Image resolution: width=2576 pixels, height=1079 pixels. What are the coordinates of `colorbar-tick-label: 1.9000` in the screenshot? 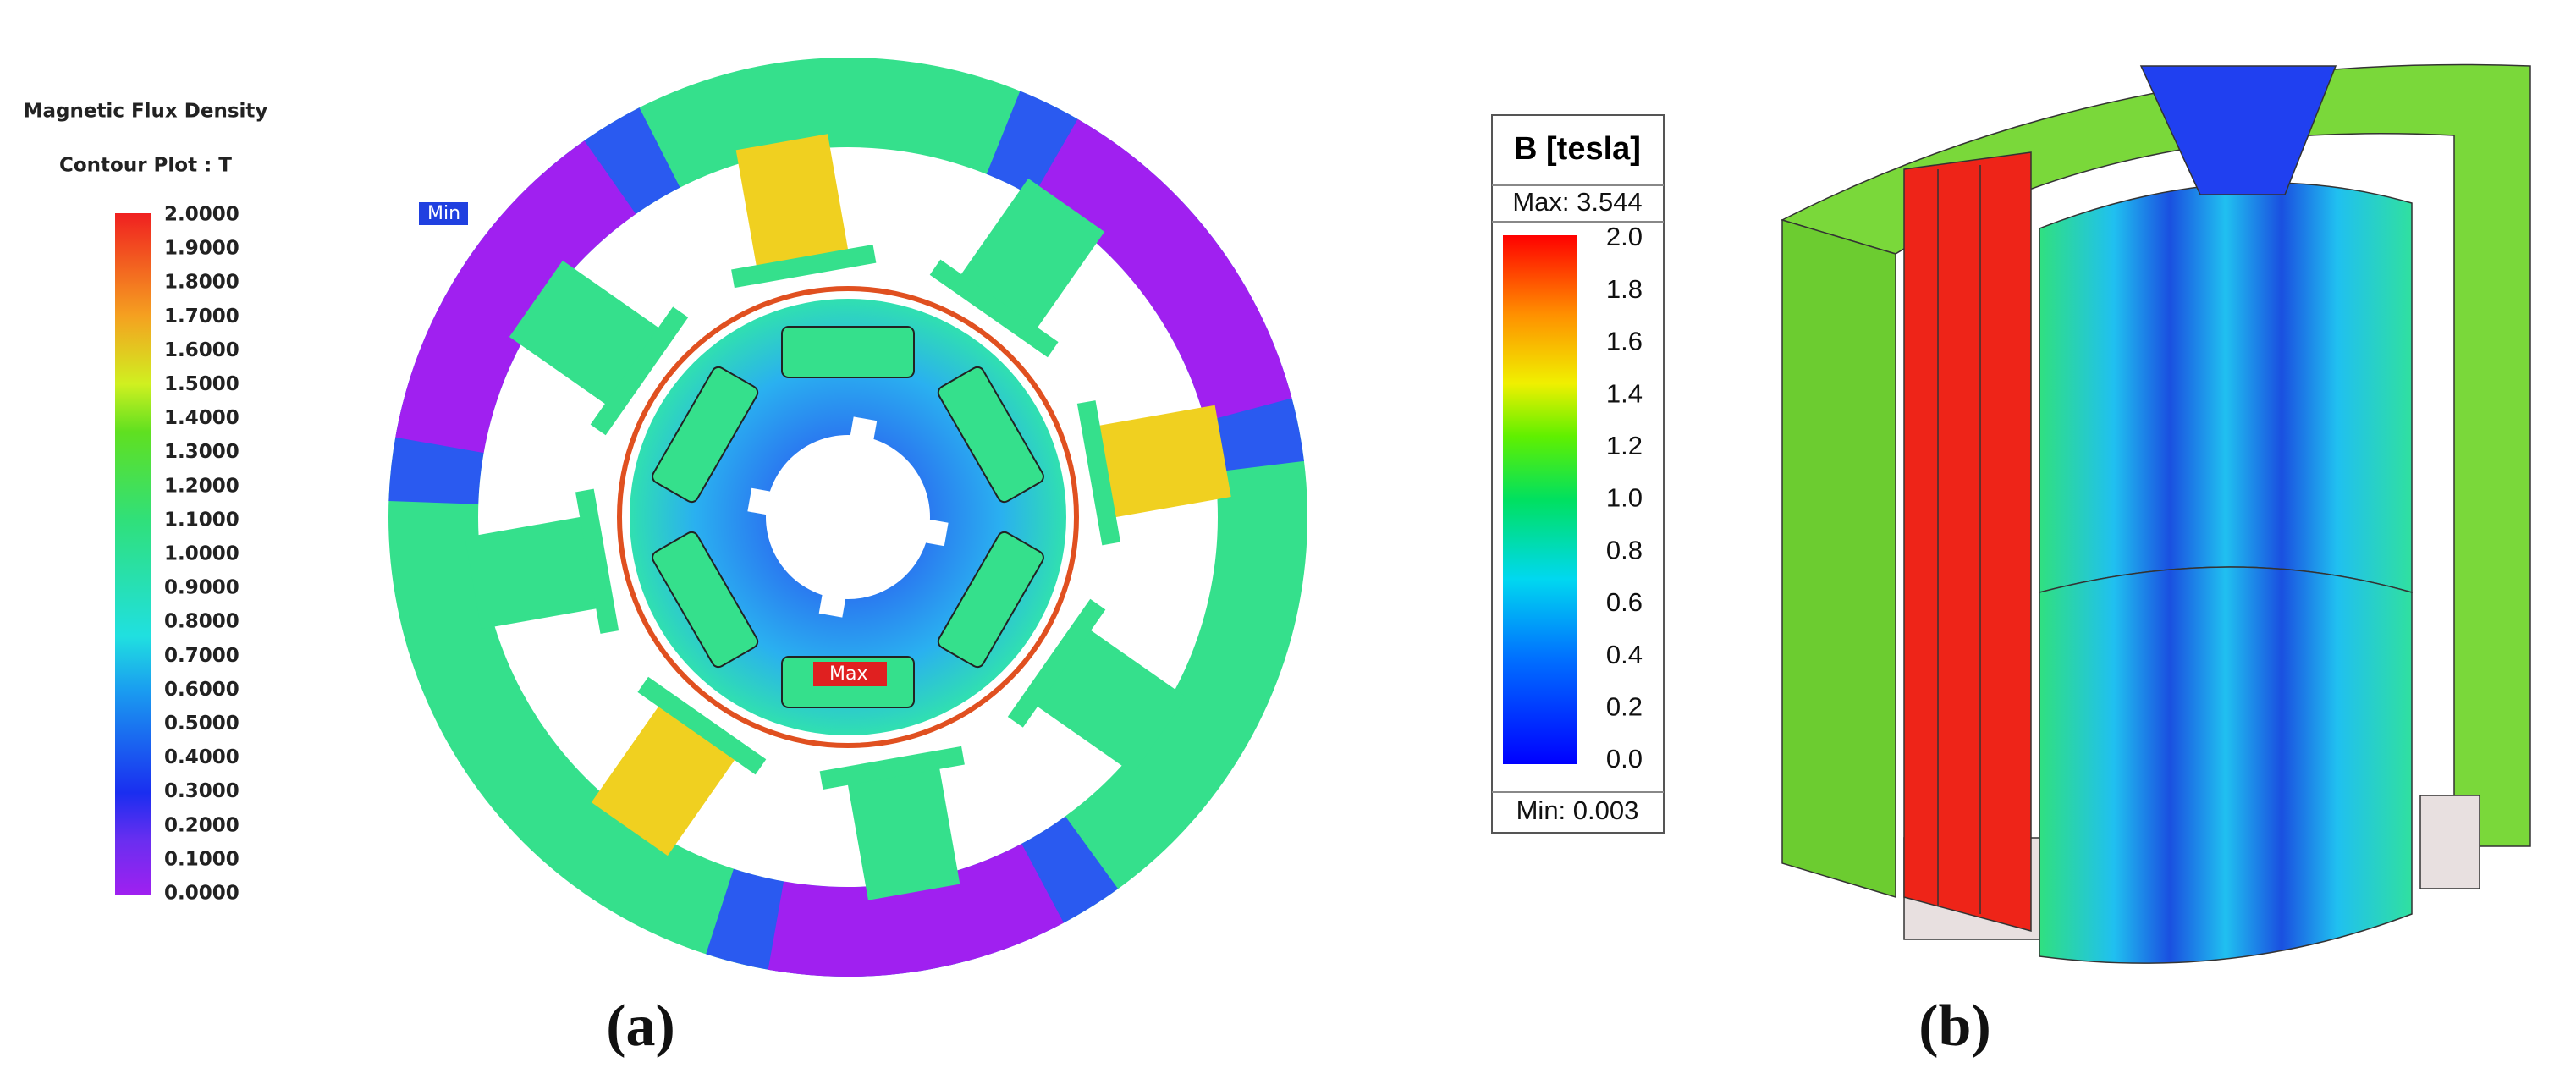 It's located at (201, 249).